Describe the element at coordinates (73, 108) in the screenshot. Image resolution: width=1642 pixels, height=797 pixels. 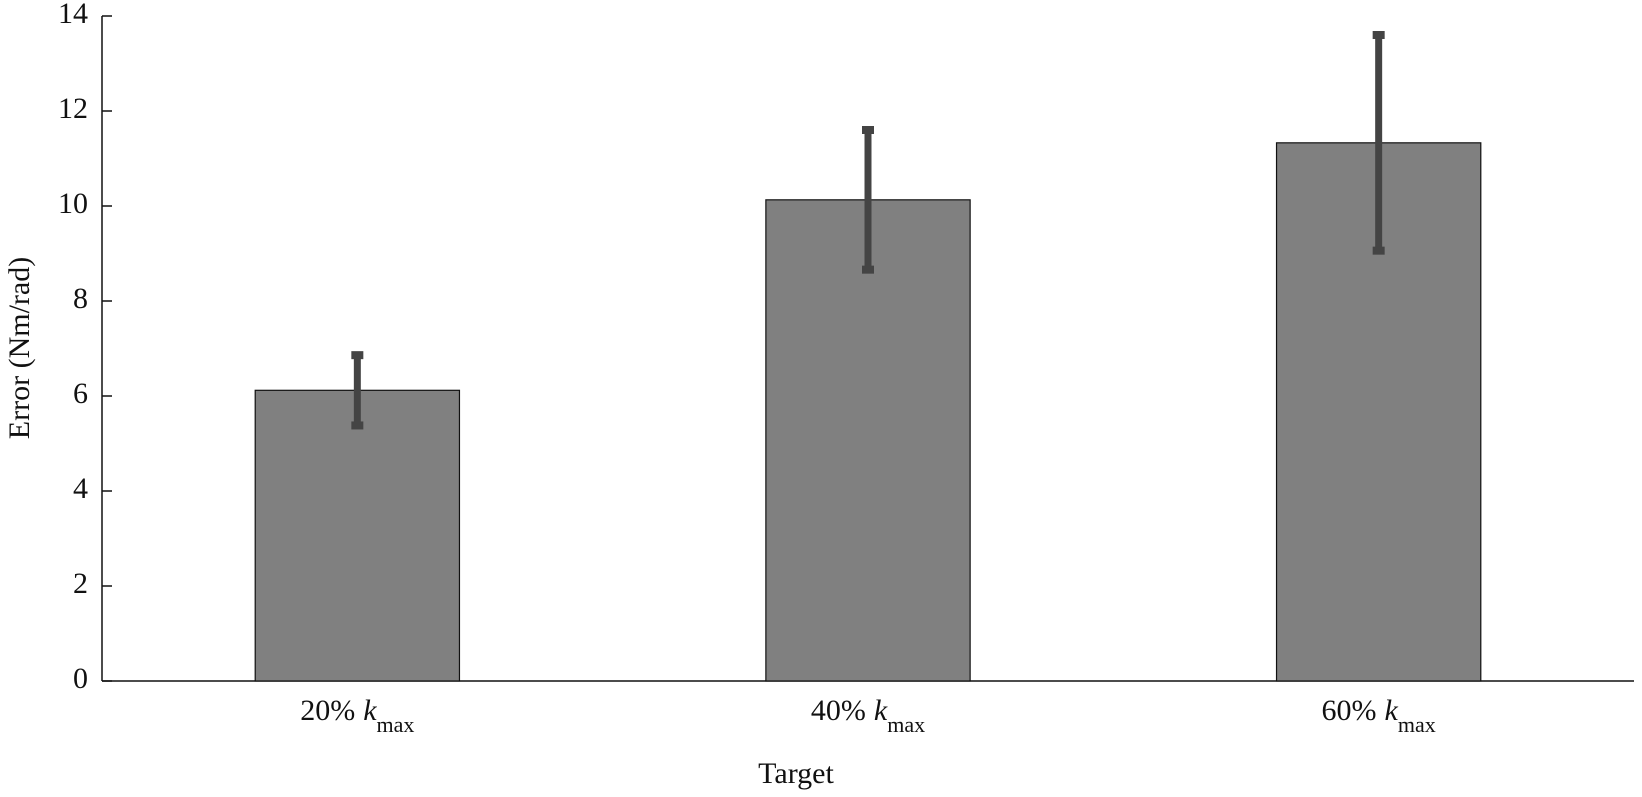
I see `y-tick-label: 12` at that location.